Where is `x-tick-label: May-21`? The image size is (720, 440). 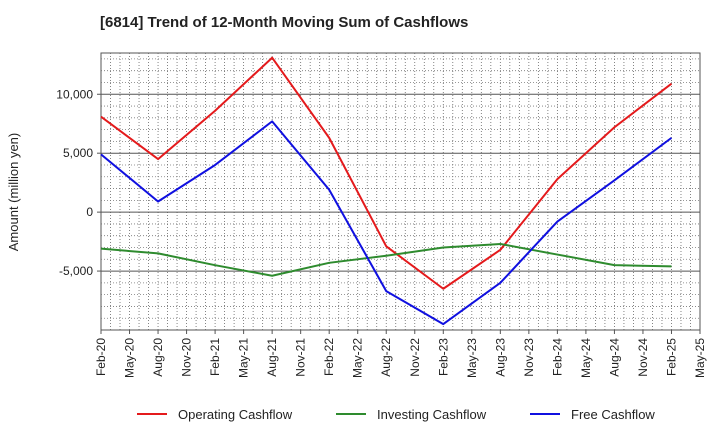
x-tick-label: May-21 is located at coordinates (244, 358).